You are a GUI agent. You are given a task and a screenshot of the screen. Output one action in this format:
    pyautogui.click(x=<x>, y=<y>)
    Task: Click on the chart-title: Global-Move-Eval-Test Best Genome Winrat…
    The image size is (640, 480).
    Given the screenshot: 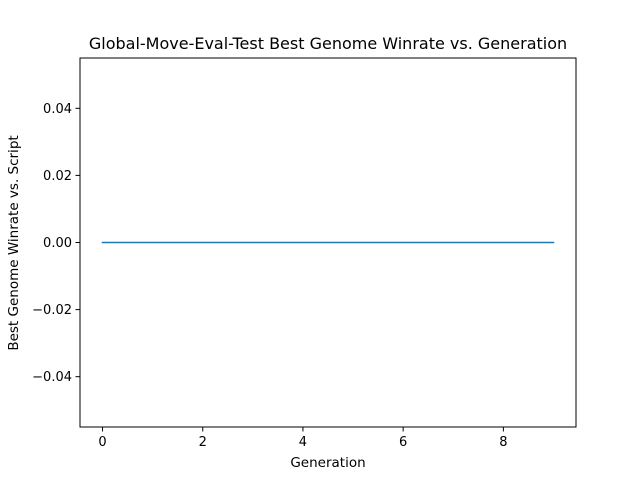 What is the action you would take?
    pyautogui.click(x=328, y=43)
    